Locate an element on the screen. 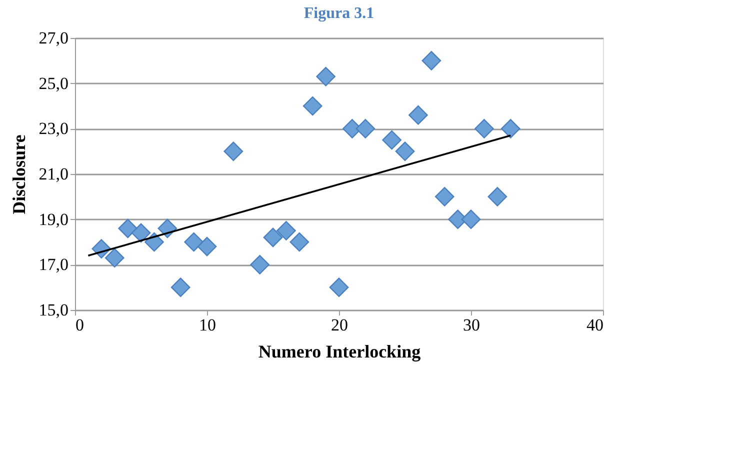  x-tick-label: 20 is located at coordinates (339, 325).